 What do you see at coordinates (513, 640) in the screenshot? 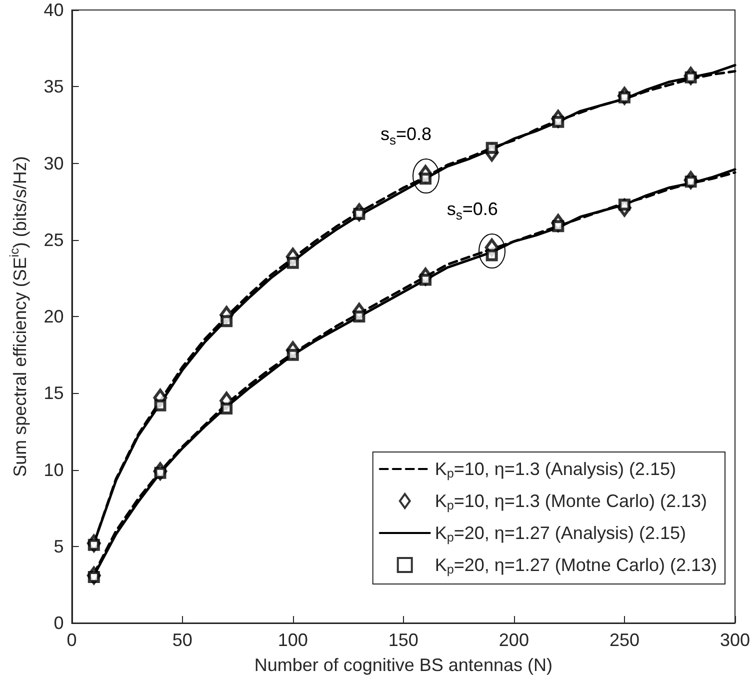
I see `x-tick-label: 200` at bounding box center [513, 640].